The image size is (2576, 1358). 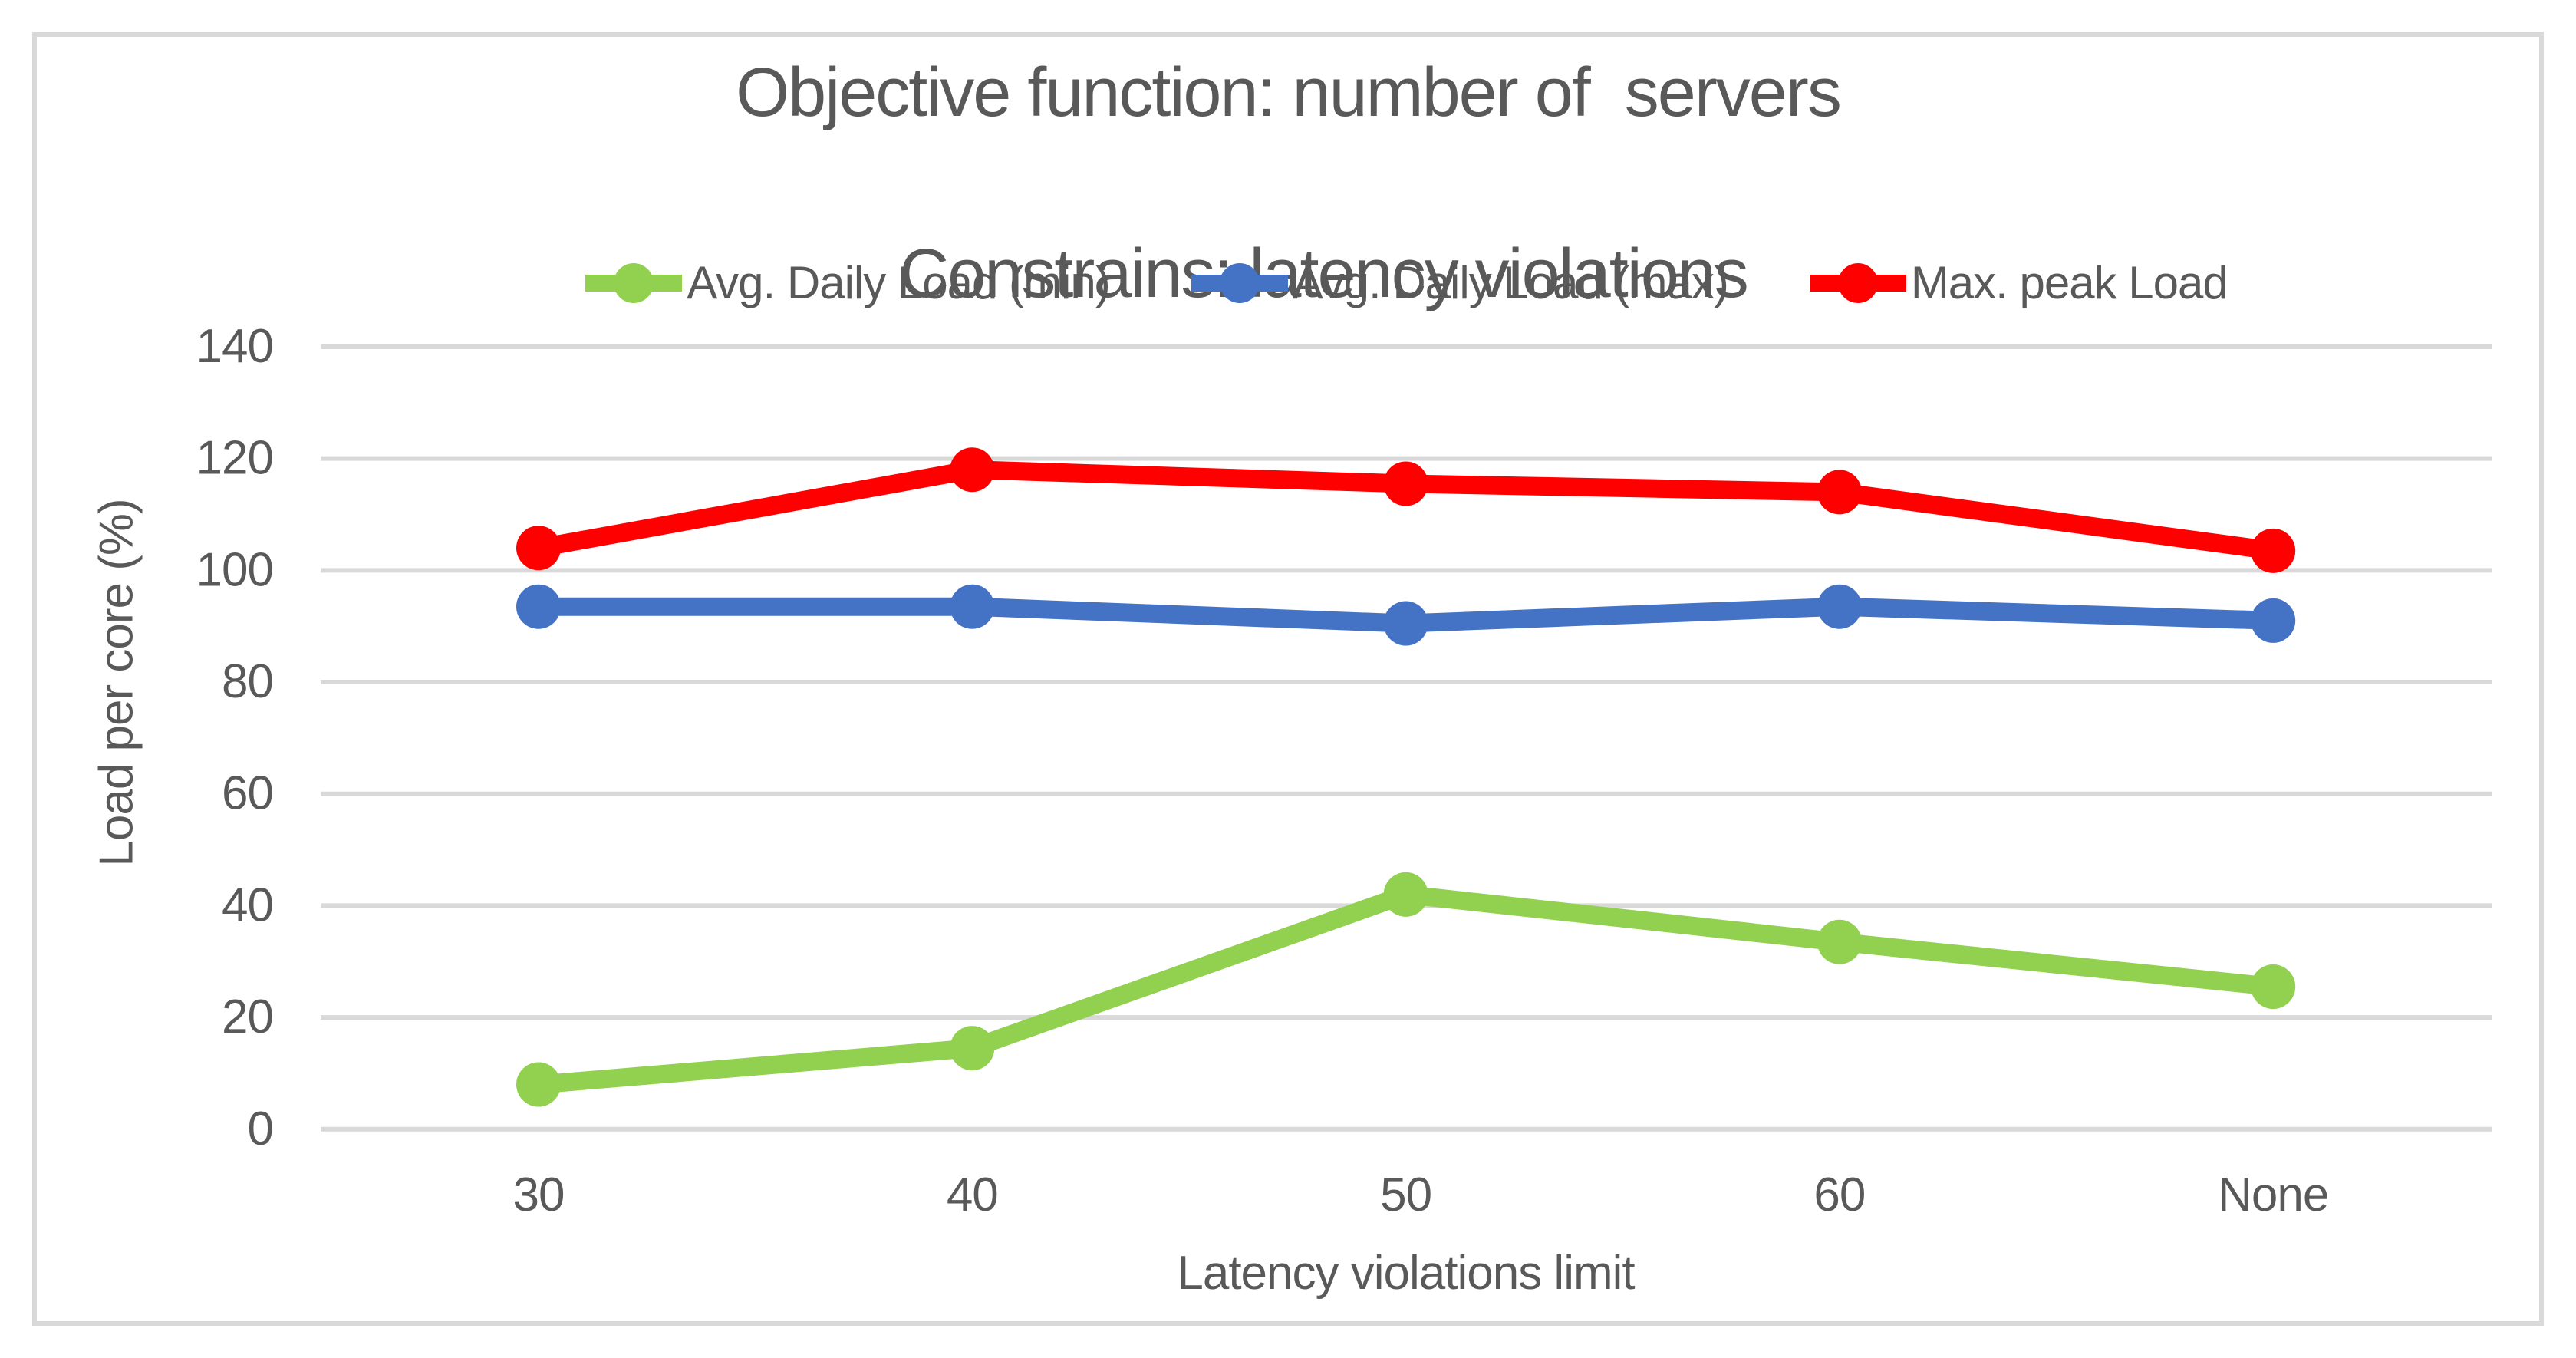 What do you see at coordinates (1405, 1194) in the screenshot?
I see `x-tick-label-50: 50` at bounding box center [1405, 1194].